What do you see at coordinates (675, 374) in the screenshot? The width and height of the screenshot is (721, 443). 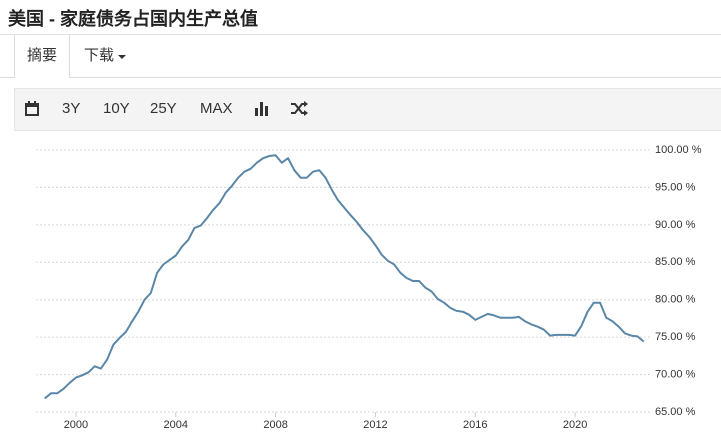 I see `y-tick-label: 70.00 %` at bounding box center [675, 374].